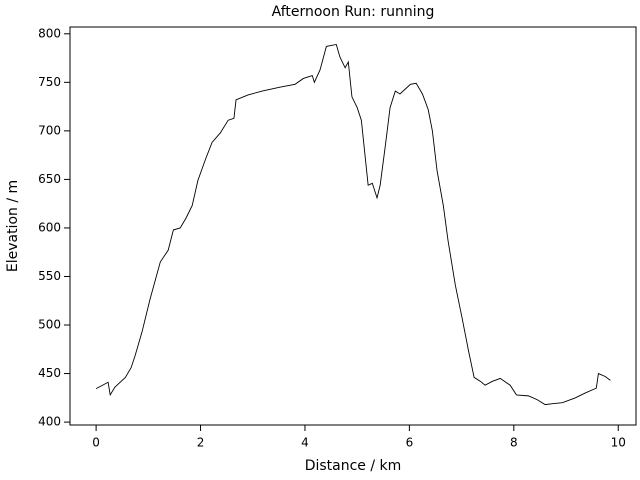  What do you see at coordinates (353, 466) in the screenshot?
I see `x-axis-label: Distance / km` at bounding box center [353, 466].